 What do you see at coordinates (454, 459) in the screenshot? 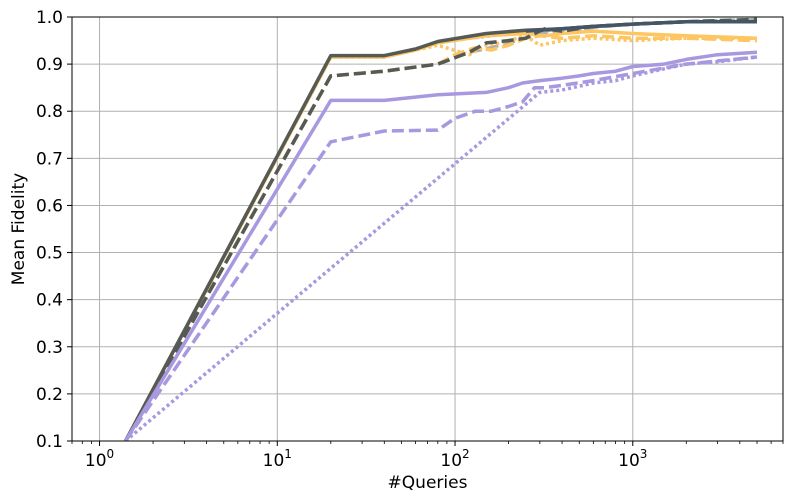
I see `x-tick-label: 10²` at bounding box center [454, 459].